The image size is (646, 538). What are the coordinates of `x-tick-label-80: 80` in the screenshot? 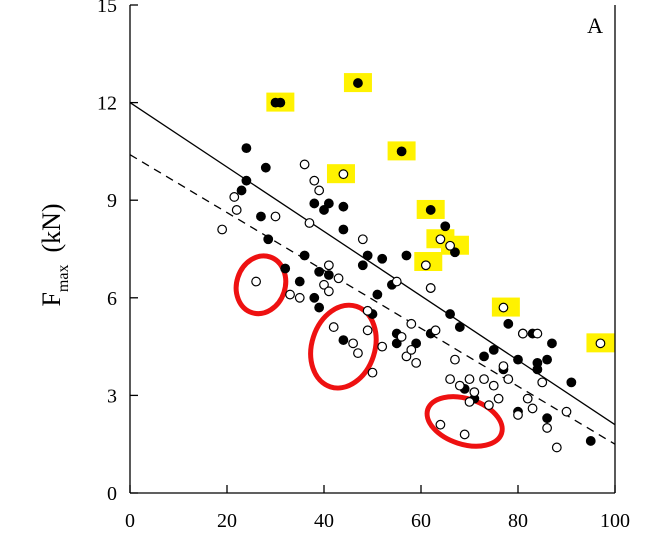 It's located at (518, 521).